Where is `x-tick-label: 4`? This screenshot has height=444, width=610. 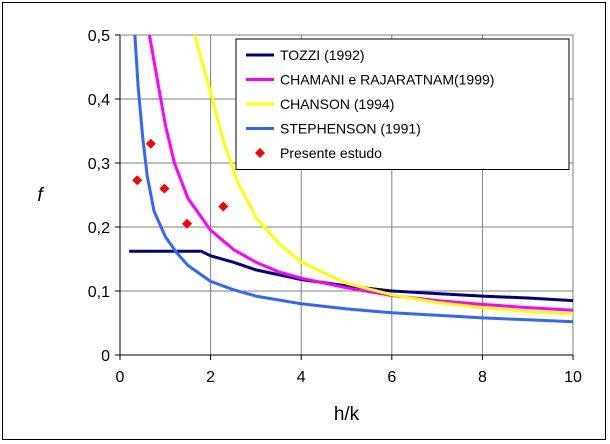
x-tick-label: 4 is located at coordinates (301, 377).